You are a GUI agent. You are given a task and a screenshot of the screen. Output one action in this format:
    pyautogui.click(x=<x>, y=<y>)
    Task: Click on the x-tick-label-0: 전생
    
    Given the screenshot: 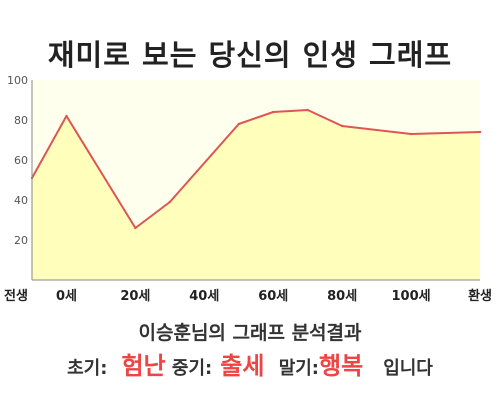 What is the action you would take?
    pyautogui.click(x=16, y=296)
    